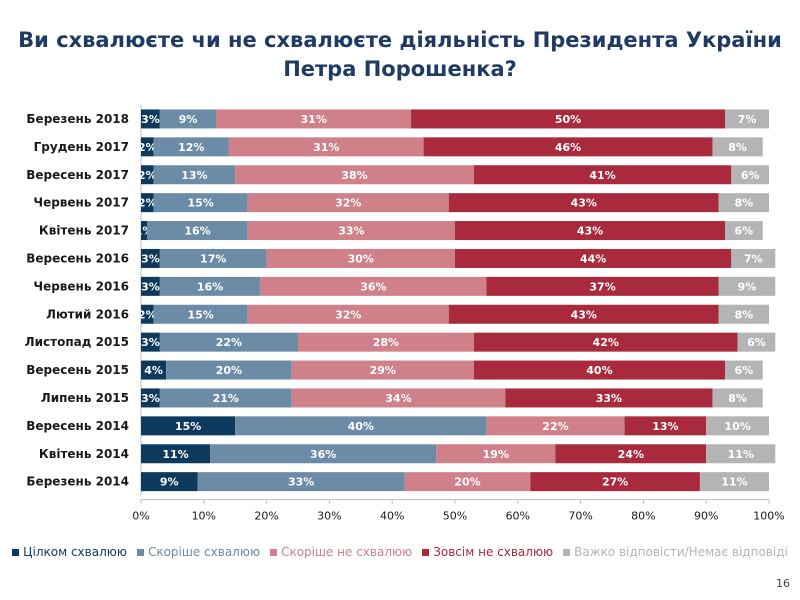 This screenshot has height=600, width=800. Describe the element at coordinates (81, 147) in the screenshot. I see `category-label: Грудень 2017` at that location.